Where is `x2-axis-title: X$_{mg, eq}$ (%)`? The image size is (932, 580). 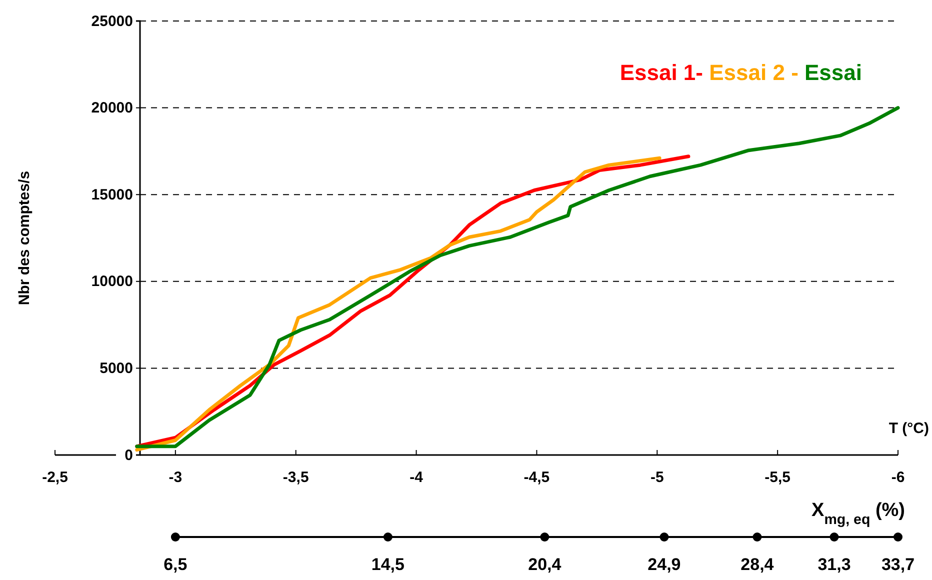 x2-axis-title: X$_{mg, eq}$ (%) is located at coordinates (858, 514).